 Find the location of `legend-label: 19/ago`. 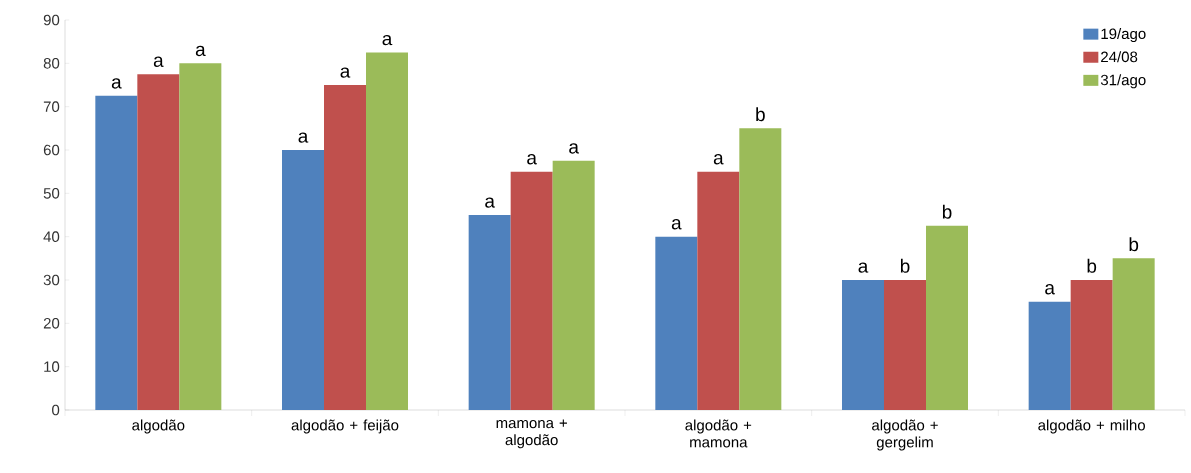

legend-label: 19/ago is located at coordinates (1123, 35).